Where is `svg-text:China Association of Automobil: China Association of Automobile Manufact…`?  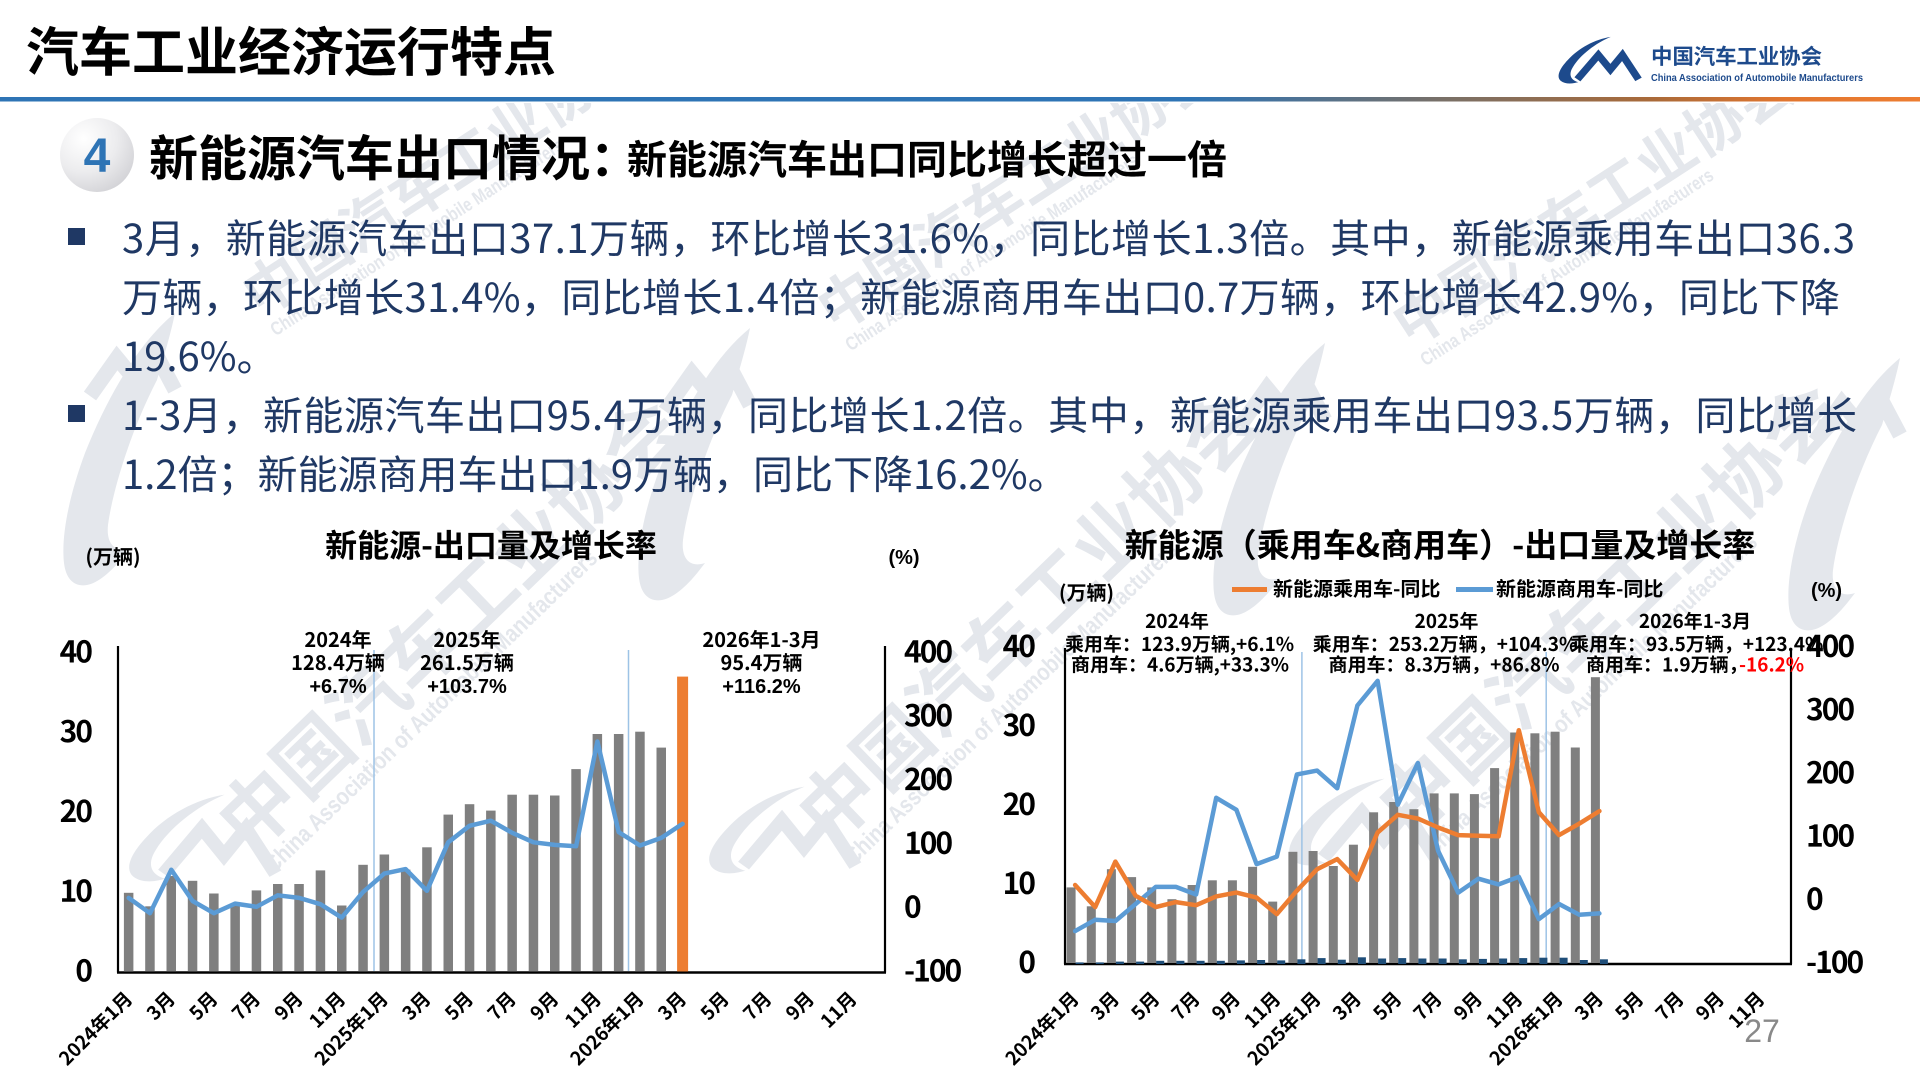 svg-text:China Association of Automobil: China Association of Automobile Manufact… is located at coordinates (1757, 78).